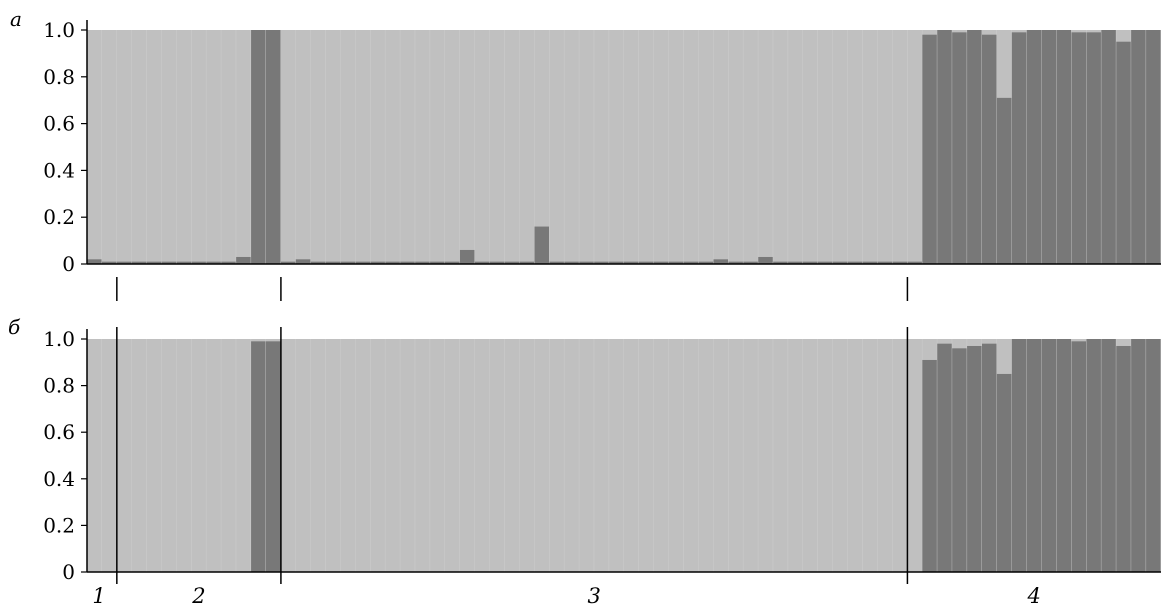 This screenshot has height=612, width=1161. I want to click on y-tick-label: 0.2, so click(59, 217).